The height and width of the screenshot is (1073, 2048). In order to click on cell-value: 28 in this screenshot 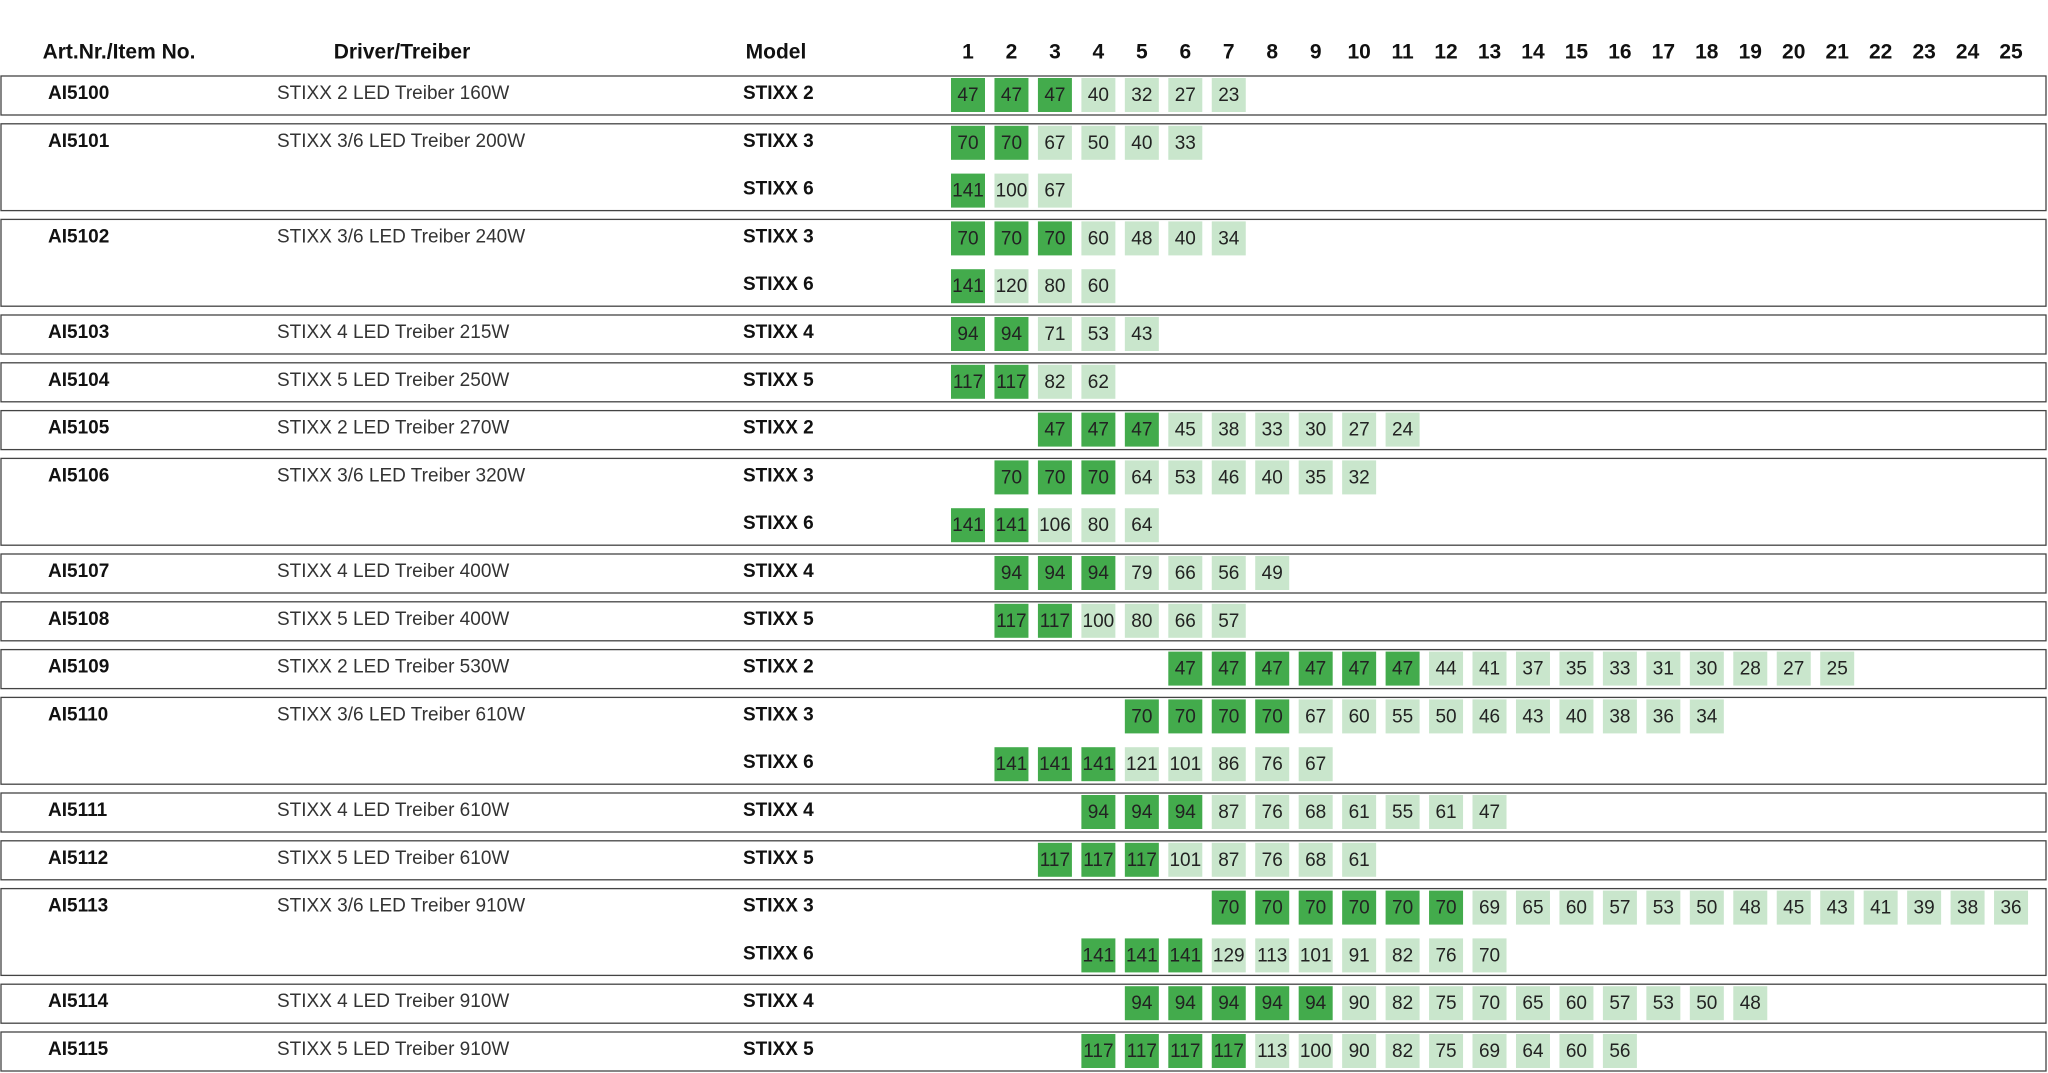, I will do `click(1750, 669)`.